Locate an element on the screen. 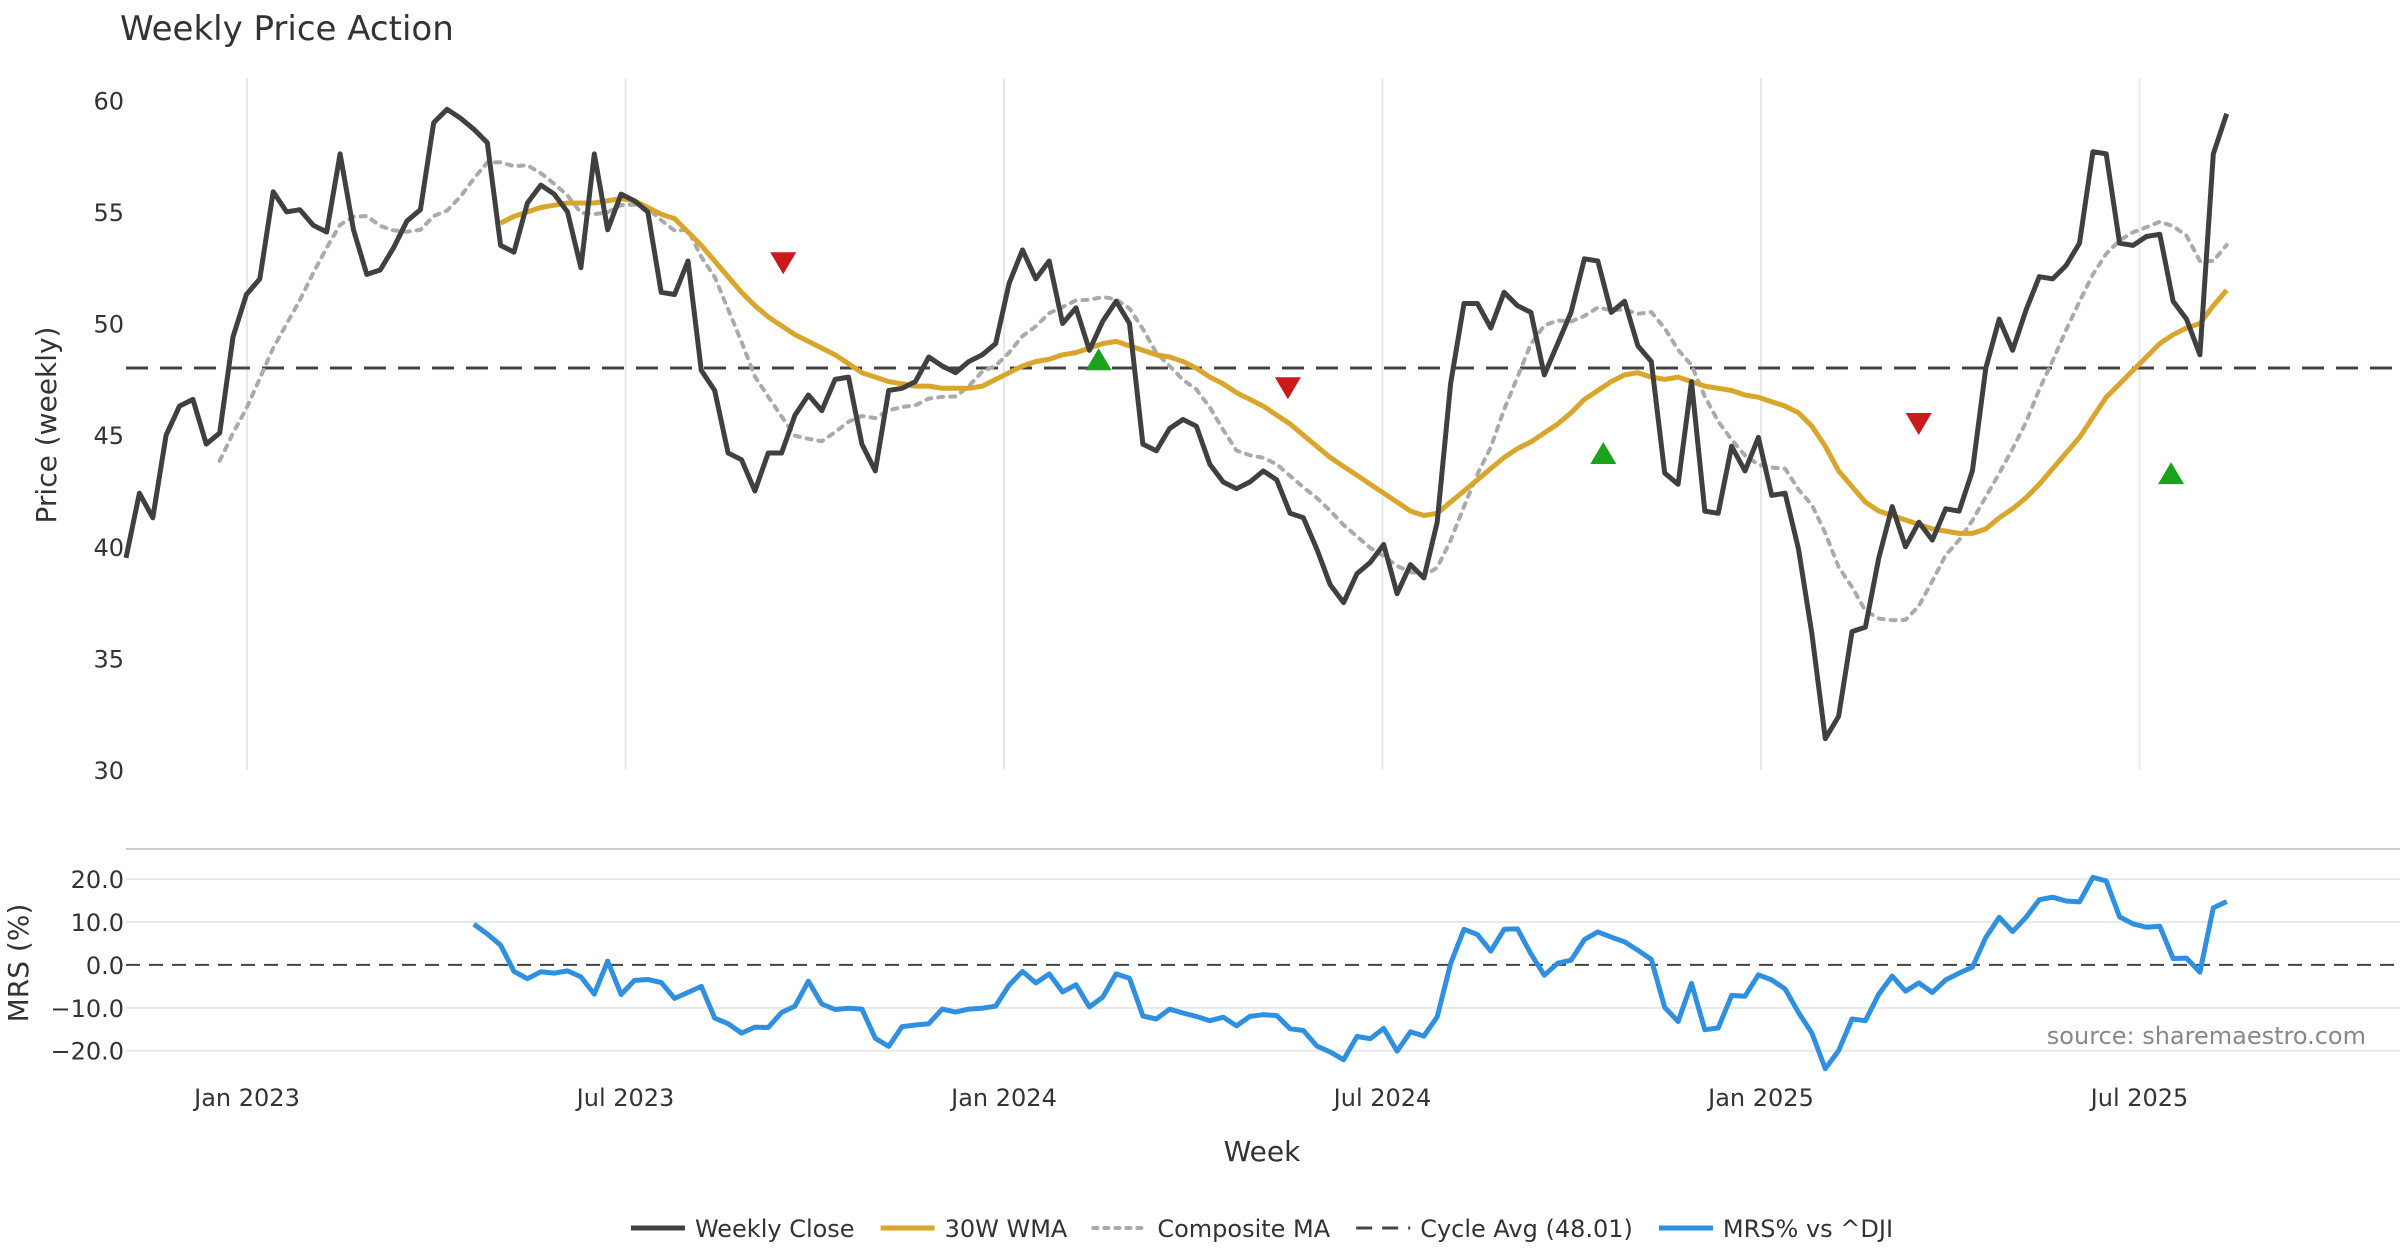  mrs-y-tick: −20.0 is located at coordinates (87, 1052).